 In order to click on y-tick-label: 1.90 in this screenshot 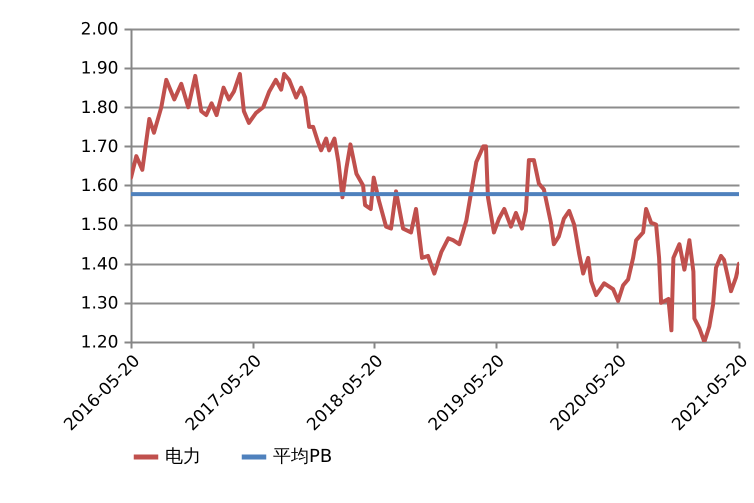, I will do `click(99, 68)`.